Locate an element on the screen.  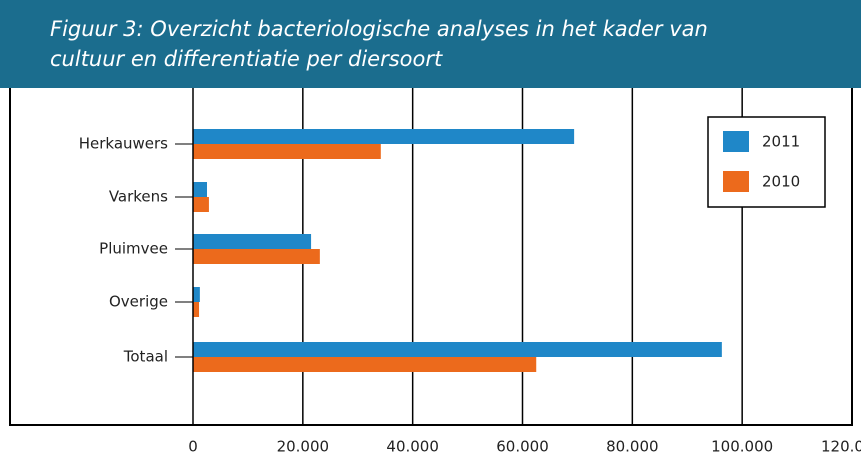
y-tick-label: Herkauwers is located at coordinates (123, 144).